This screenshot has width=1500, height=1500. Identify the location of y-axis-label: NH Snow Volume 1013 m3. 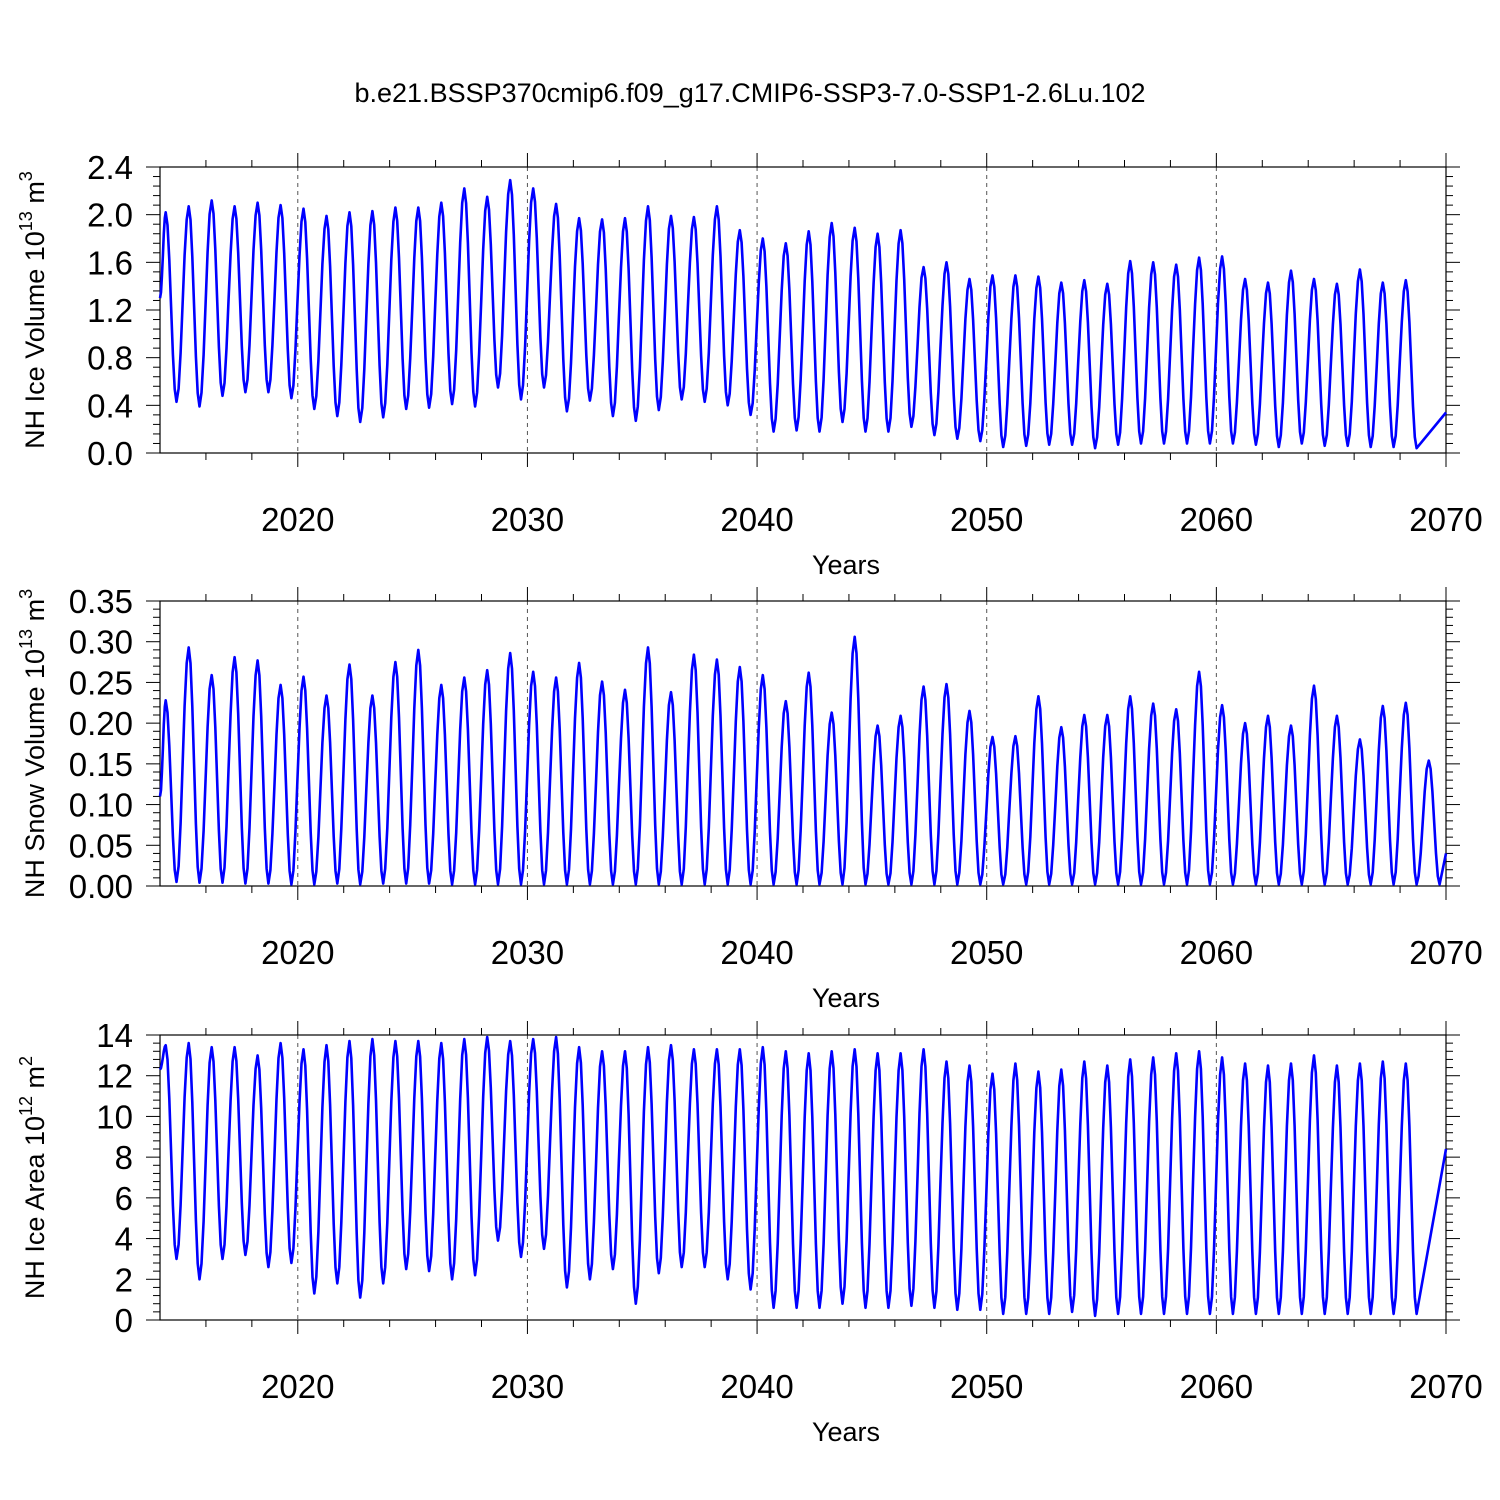
(33, 743).